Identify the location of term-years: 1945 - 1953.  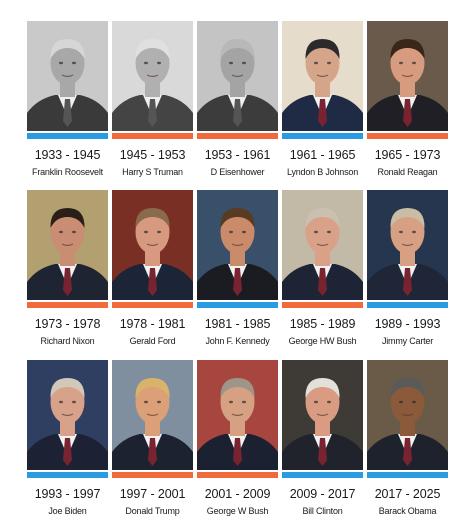
(152, 155).